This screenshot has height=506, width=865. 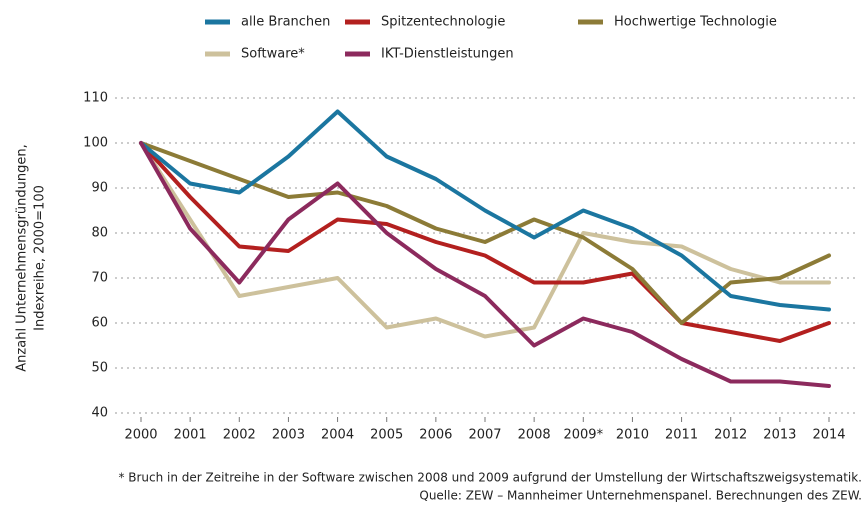 What do you see at coordinates (273, 54) in the screenshot?
I see `legend-label: Software*` at bounding box center [273, 54].